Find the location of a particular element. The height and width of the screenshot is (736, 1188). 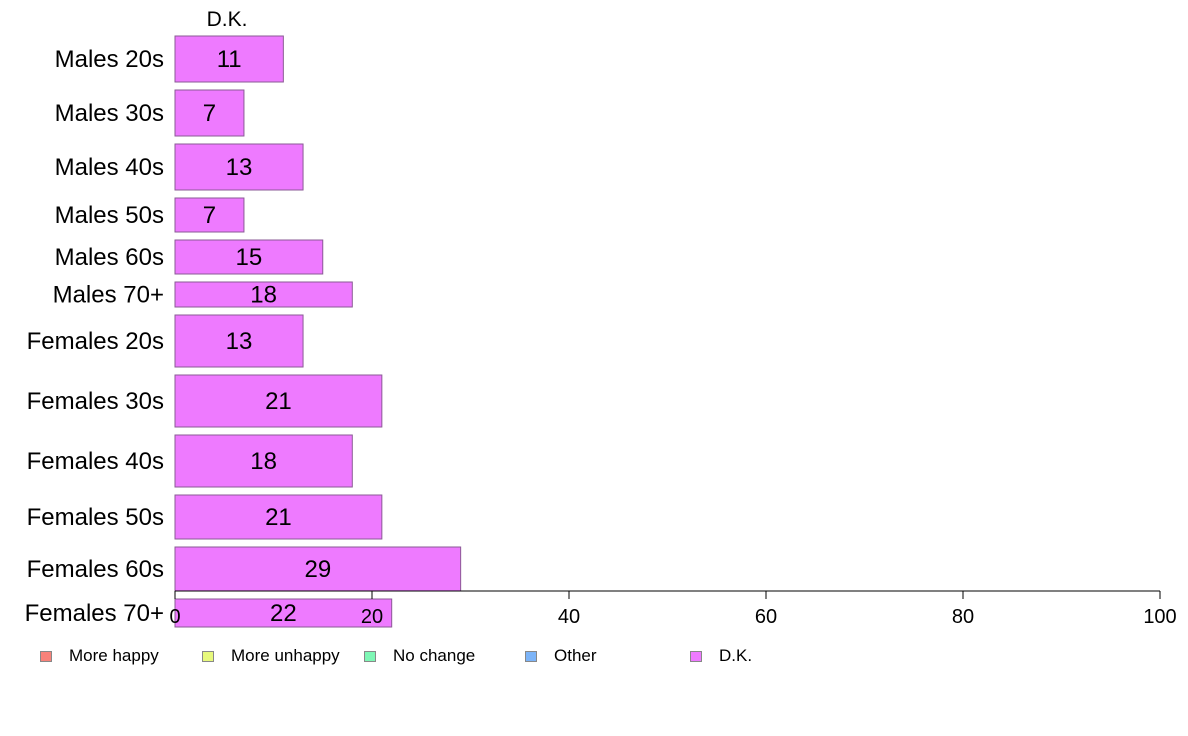

legend-item-more-unhappy: More unhappy is located at coordinates (271, 656).